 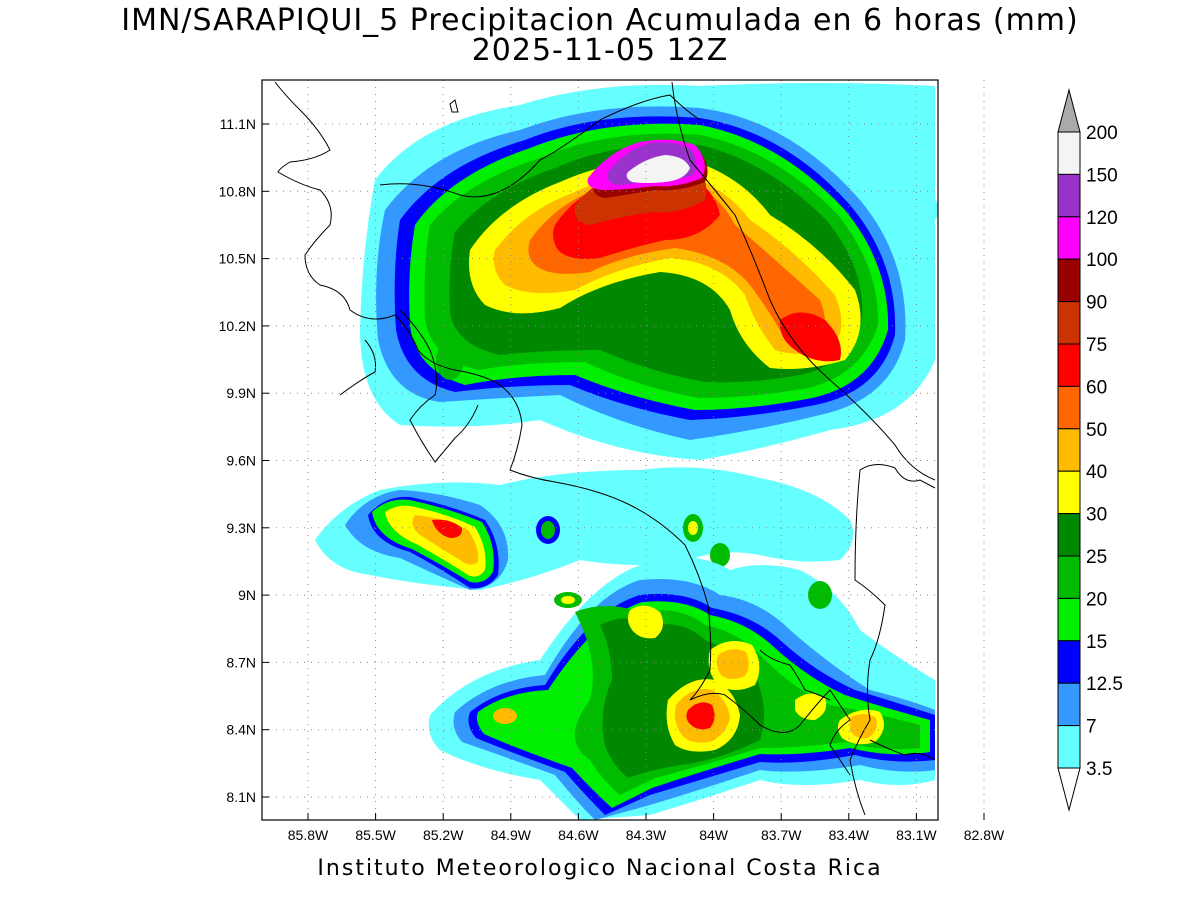 What do you see at coordinates (241, 730) in the screenshot?
I see `lat-tick-label: 8.4N` at bounding box center [241, 730].